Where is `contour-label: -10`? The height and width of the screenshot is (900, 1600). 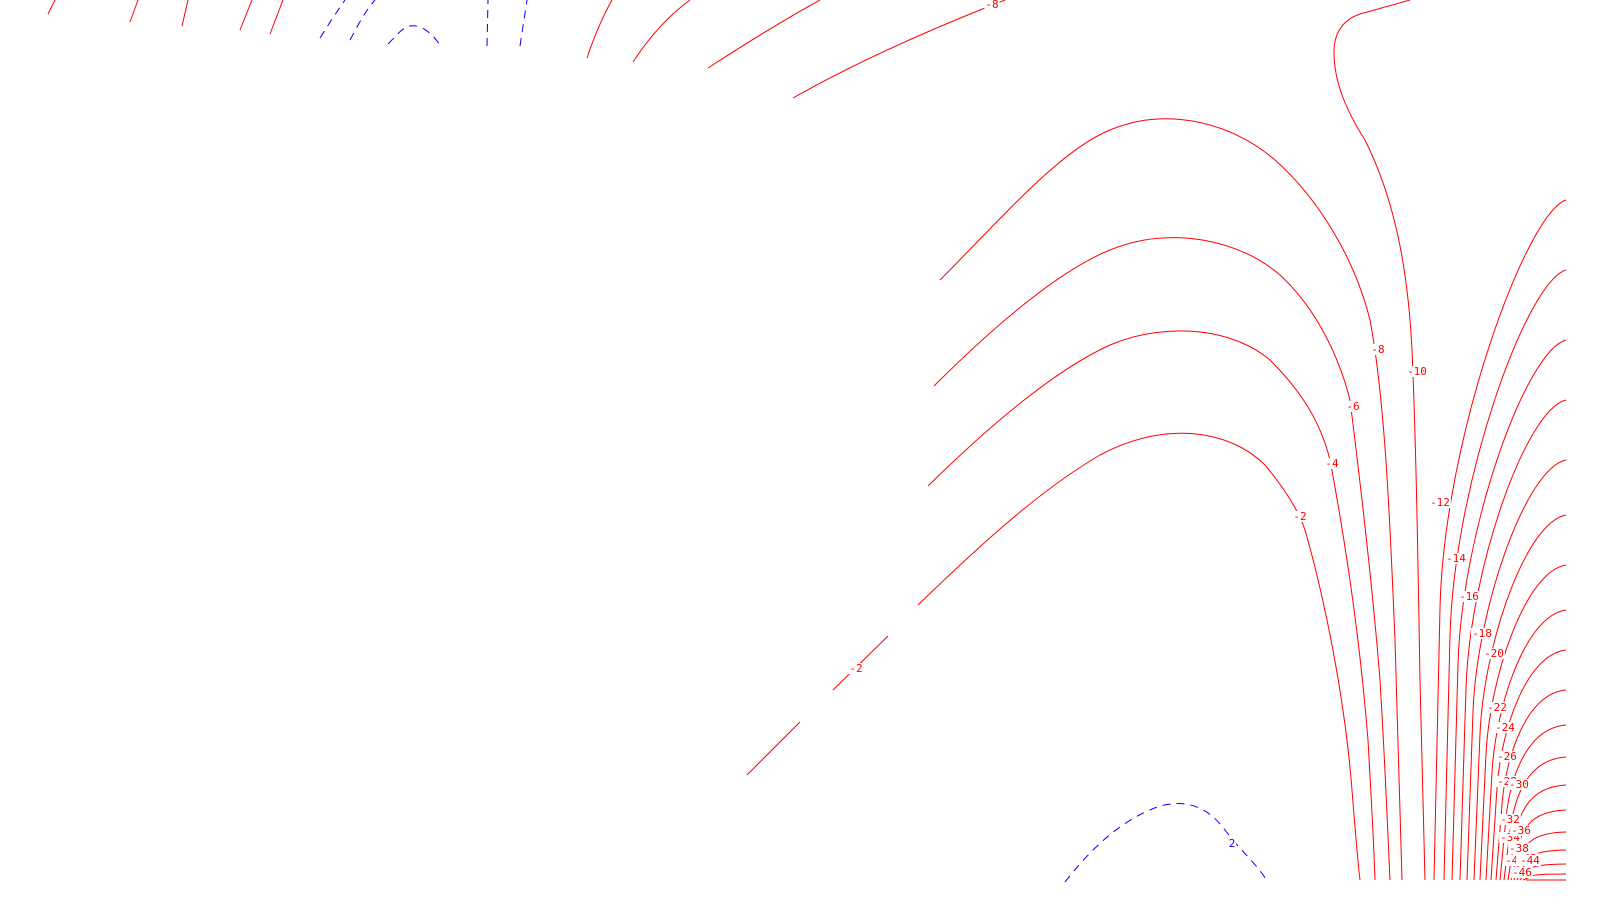 contour-label: -10 is located at coordinates (1417, 371).